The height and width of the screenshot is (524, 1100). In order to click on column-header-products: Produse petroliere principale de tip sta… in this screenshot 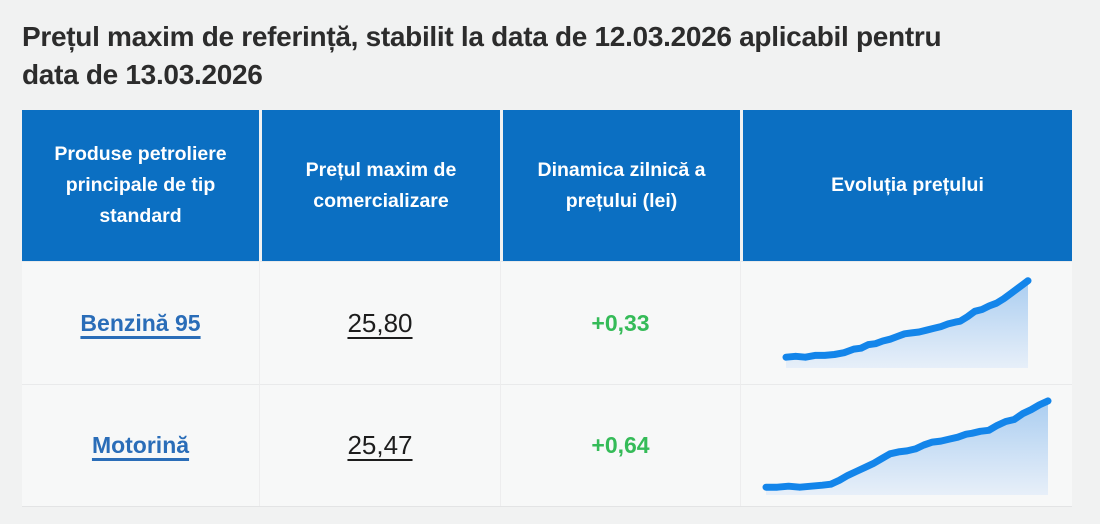, I will do `click(140, 185)`.